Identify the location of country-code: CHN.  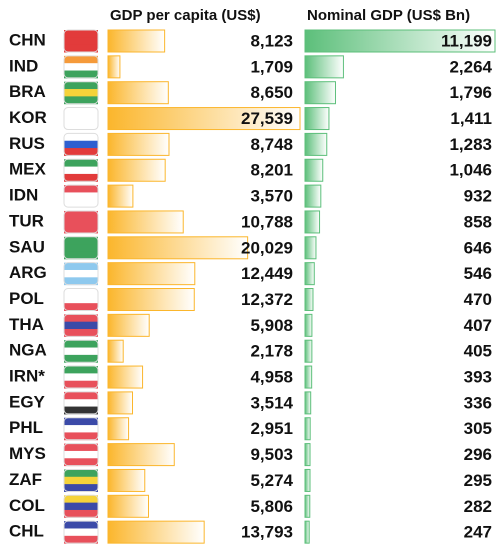
(27, 39).